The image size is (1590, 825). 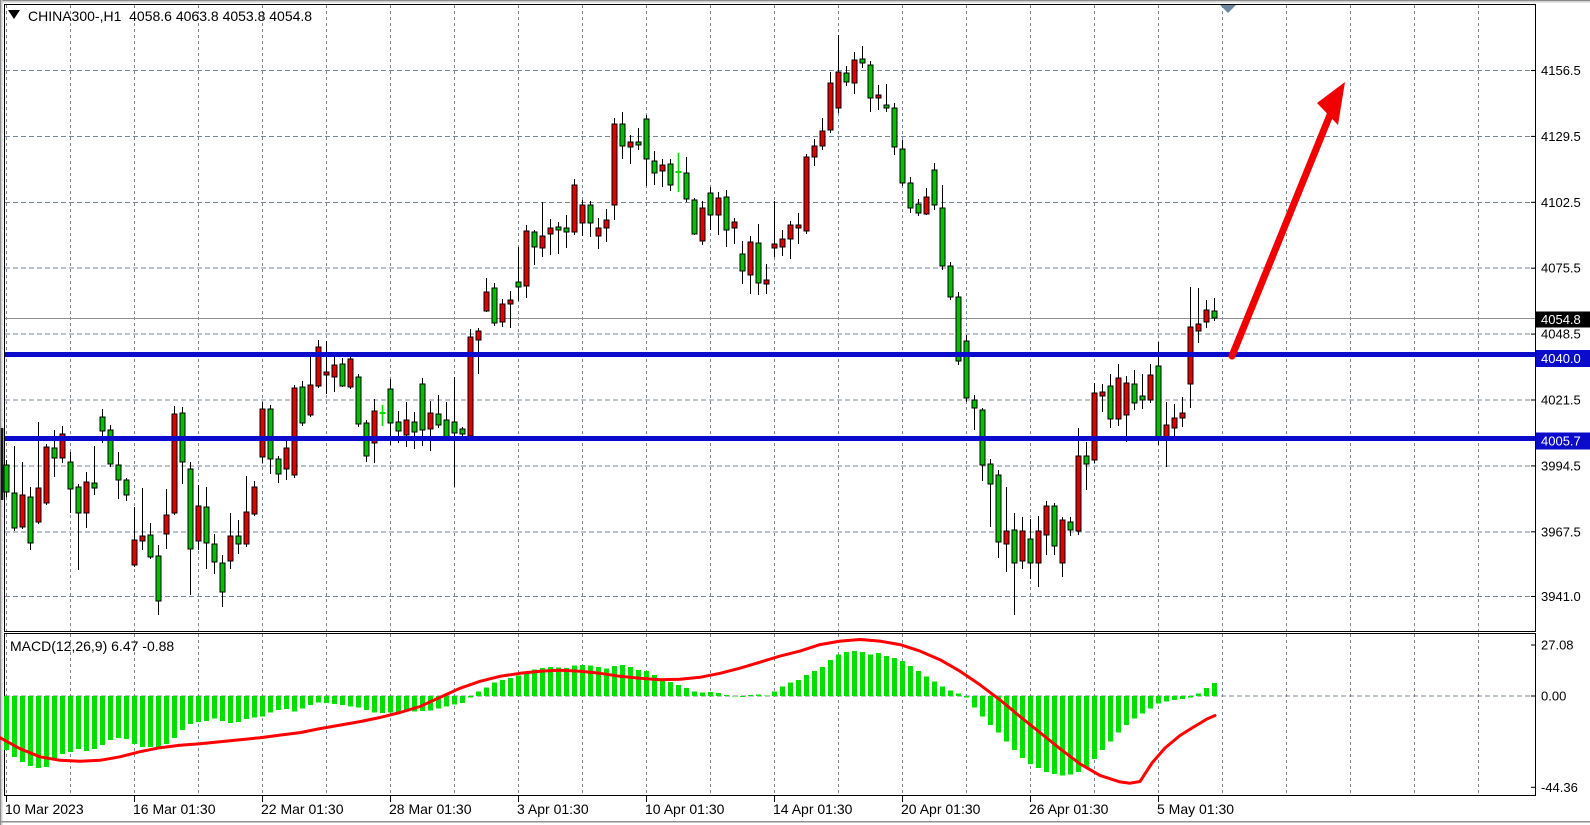 What do you see at coordinates (1561, 70) in the screenshot?
I see `svg-text: 4156.5` at bounding box center [1561, 70].